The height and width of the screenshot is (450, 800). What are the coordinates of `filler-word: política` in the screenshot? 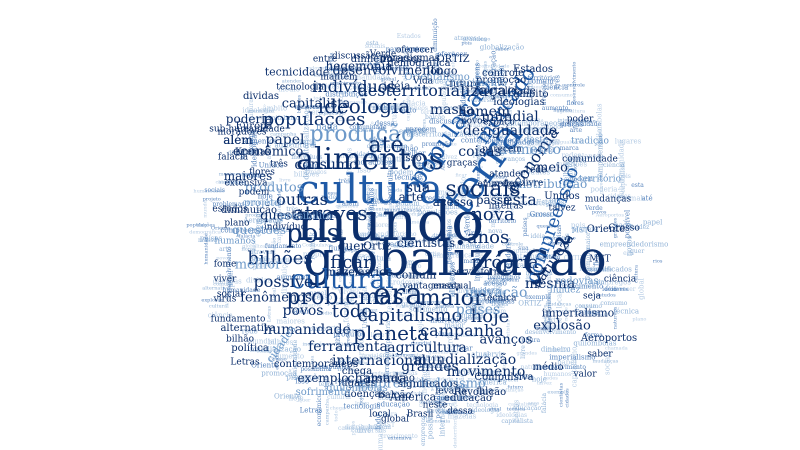 It's located at (328, 113).